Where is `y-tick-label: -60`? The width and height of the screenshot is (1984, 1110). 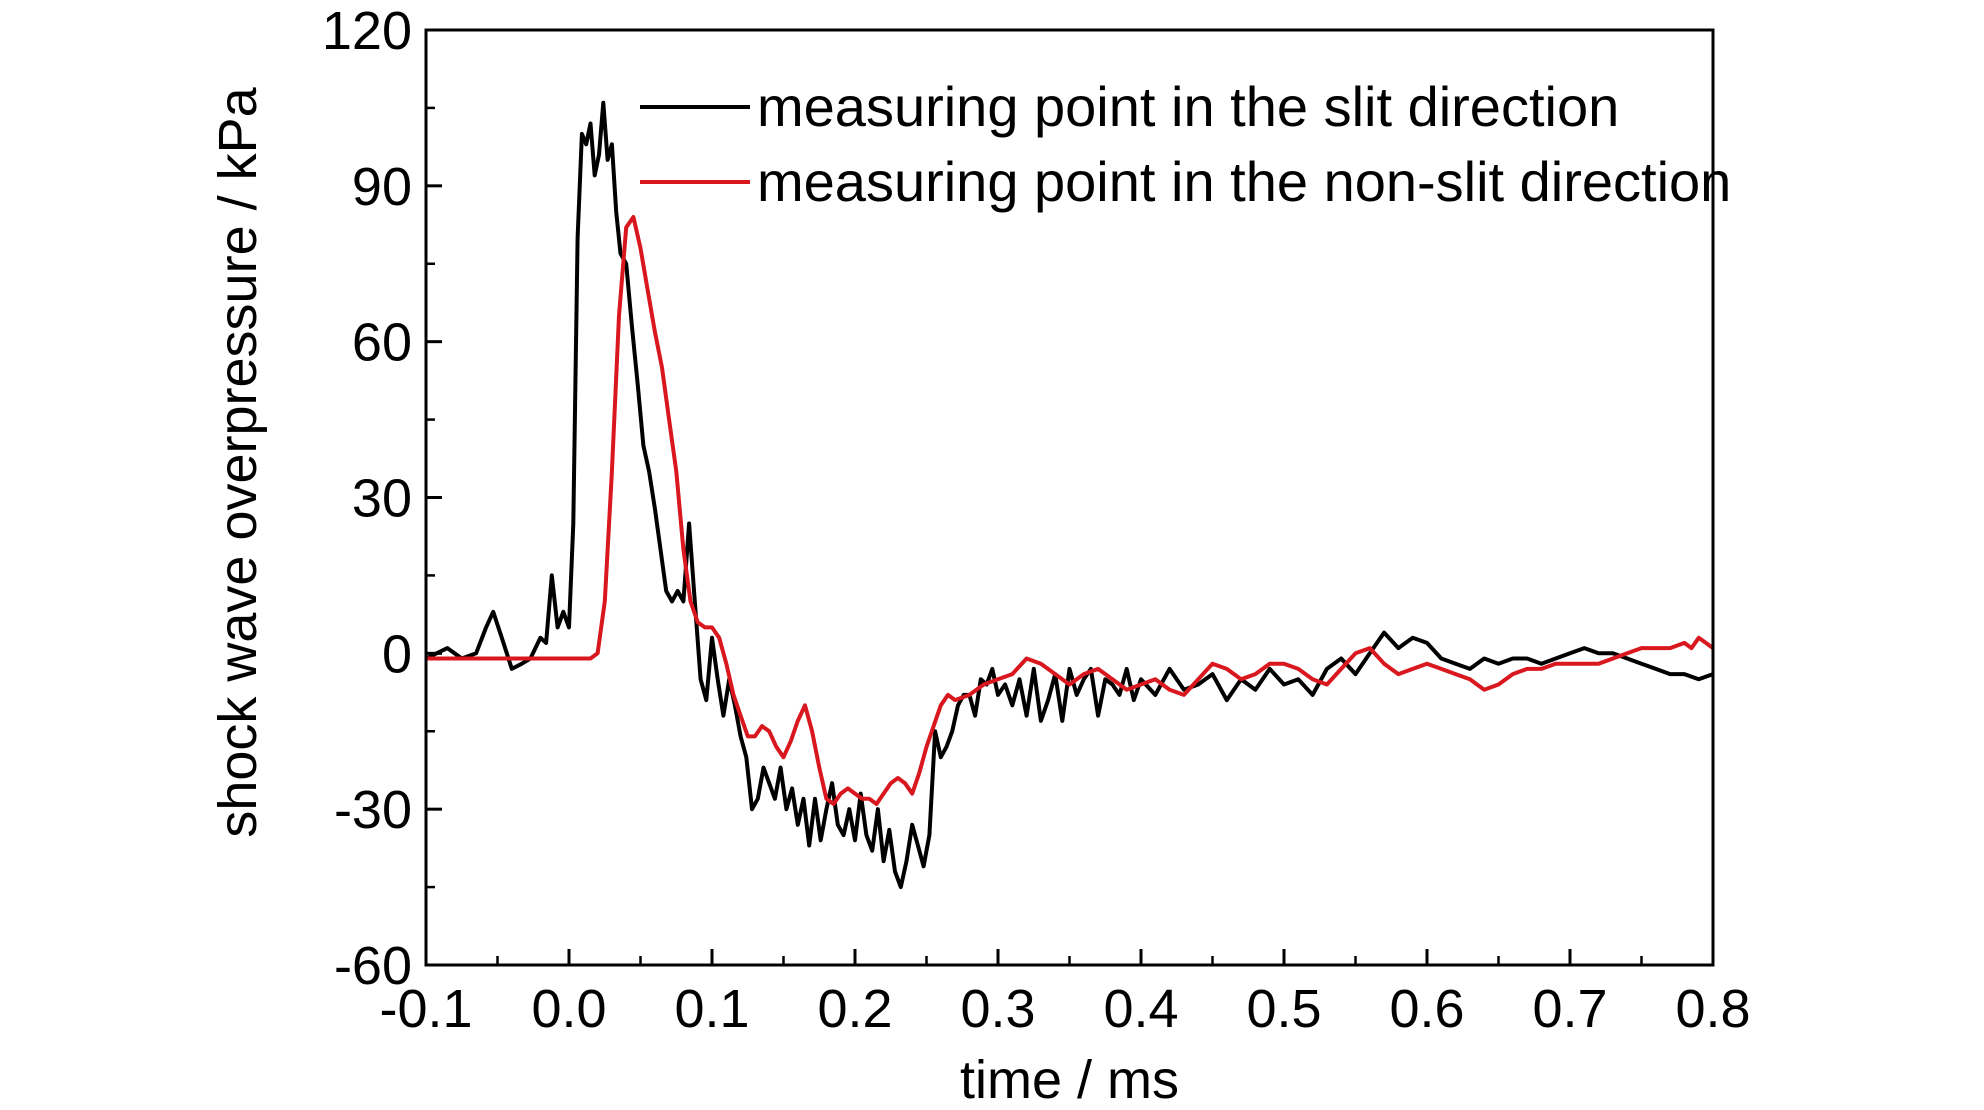 y-tick-label: -60 is located at coordinates (373, 966).